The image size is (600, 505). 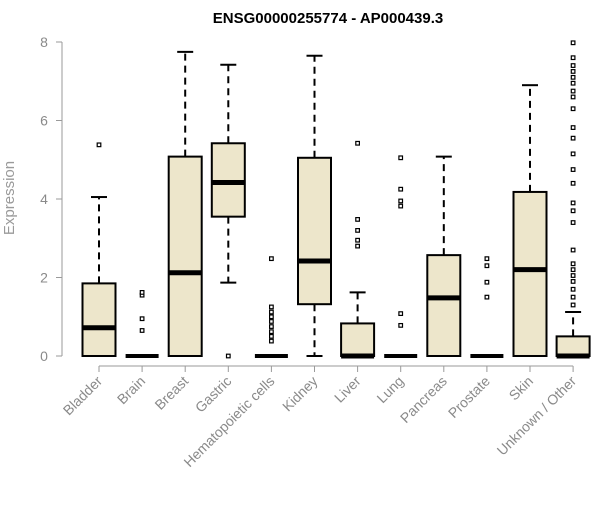 What do you see at coordinates (328, 18) in the screenshot?
I see `chart-title: ENSG00000255774 - AP000439.3` at bounding box center [328, 18].